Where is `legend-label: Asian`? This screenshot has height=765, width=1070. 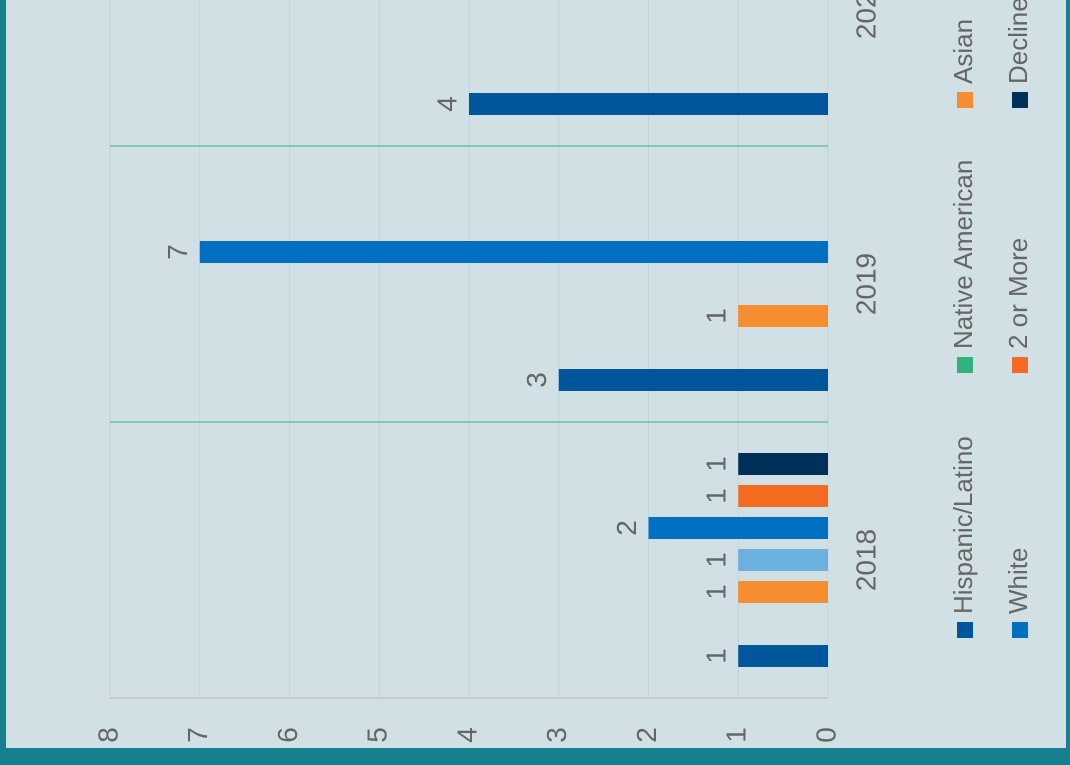
legend-label: Asian is located at coordinates (963, 51).